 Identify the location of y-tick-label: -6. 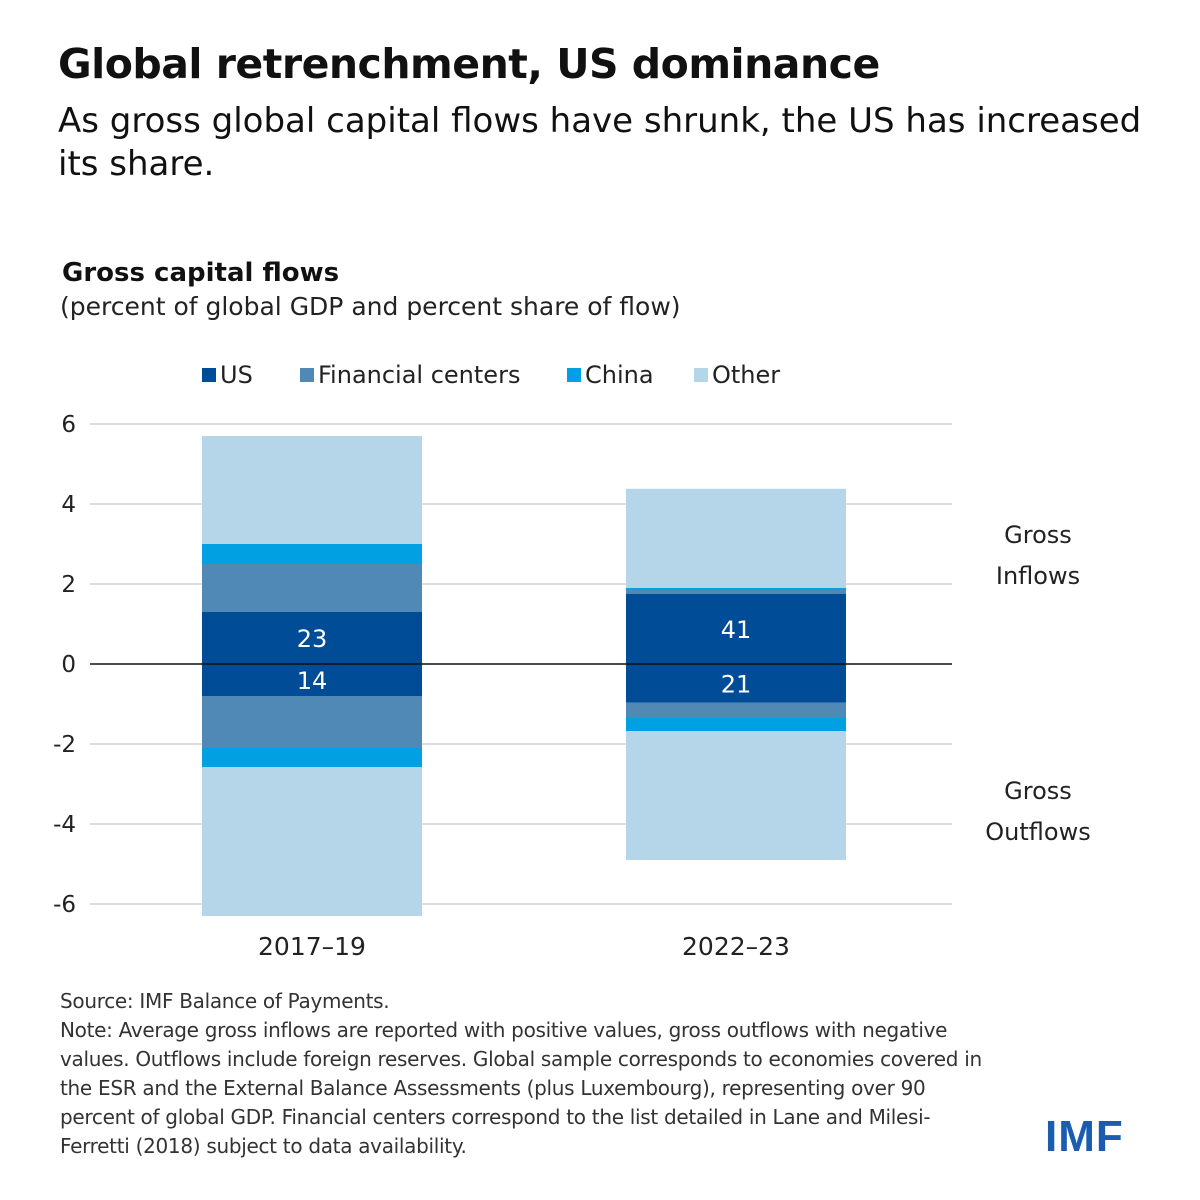
(64, 905).